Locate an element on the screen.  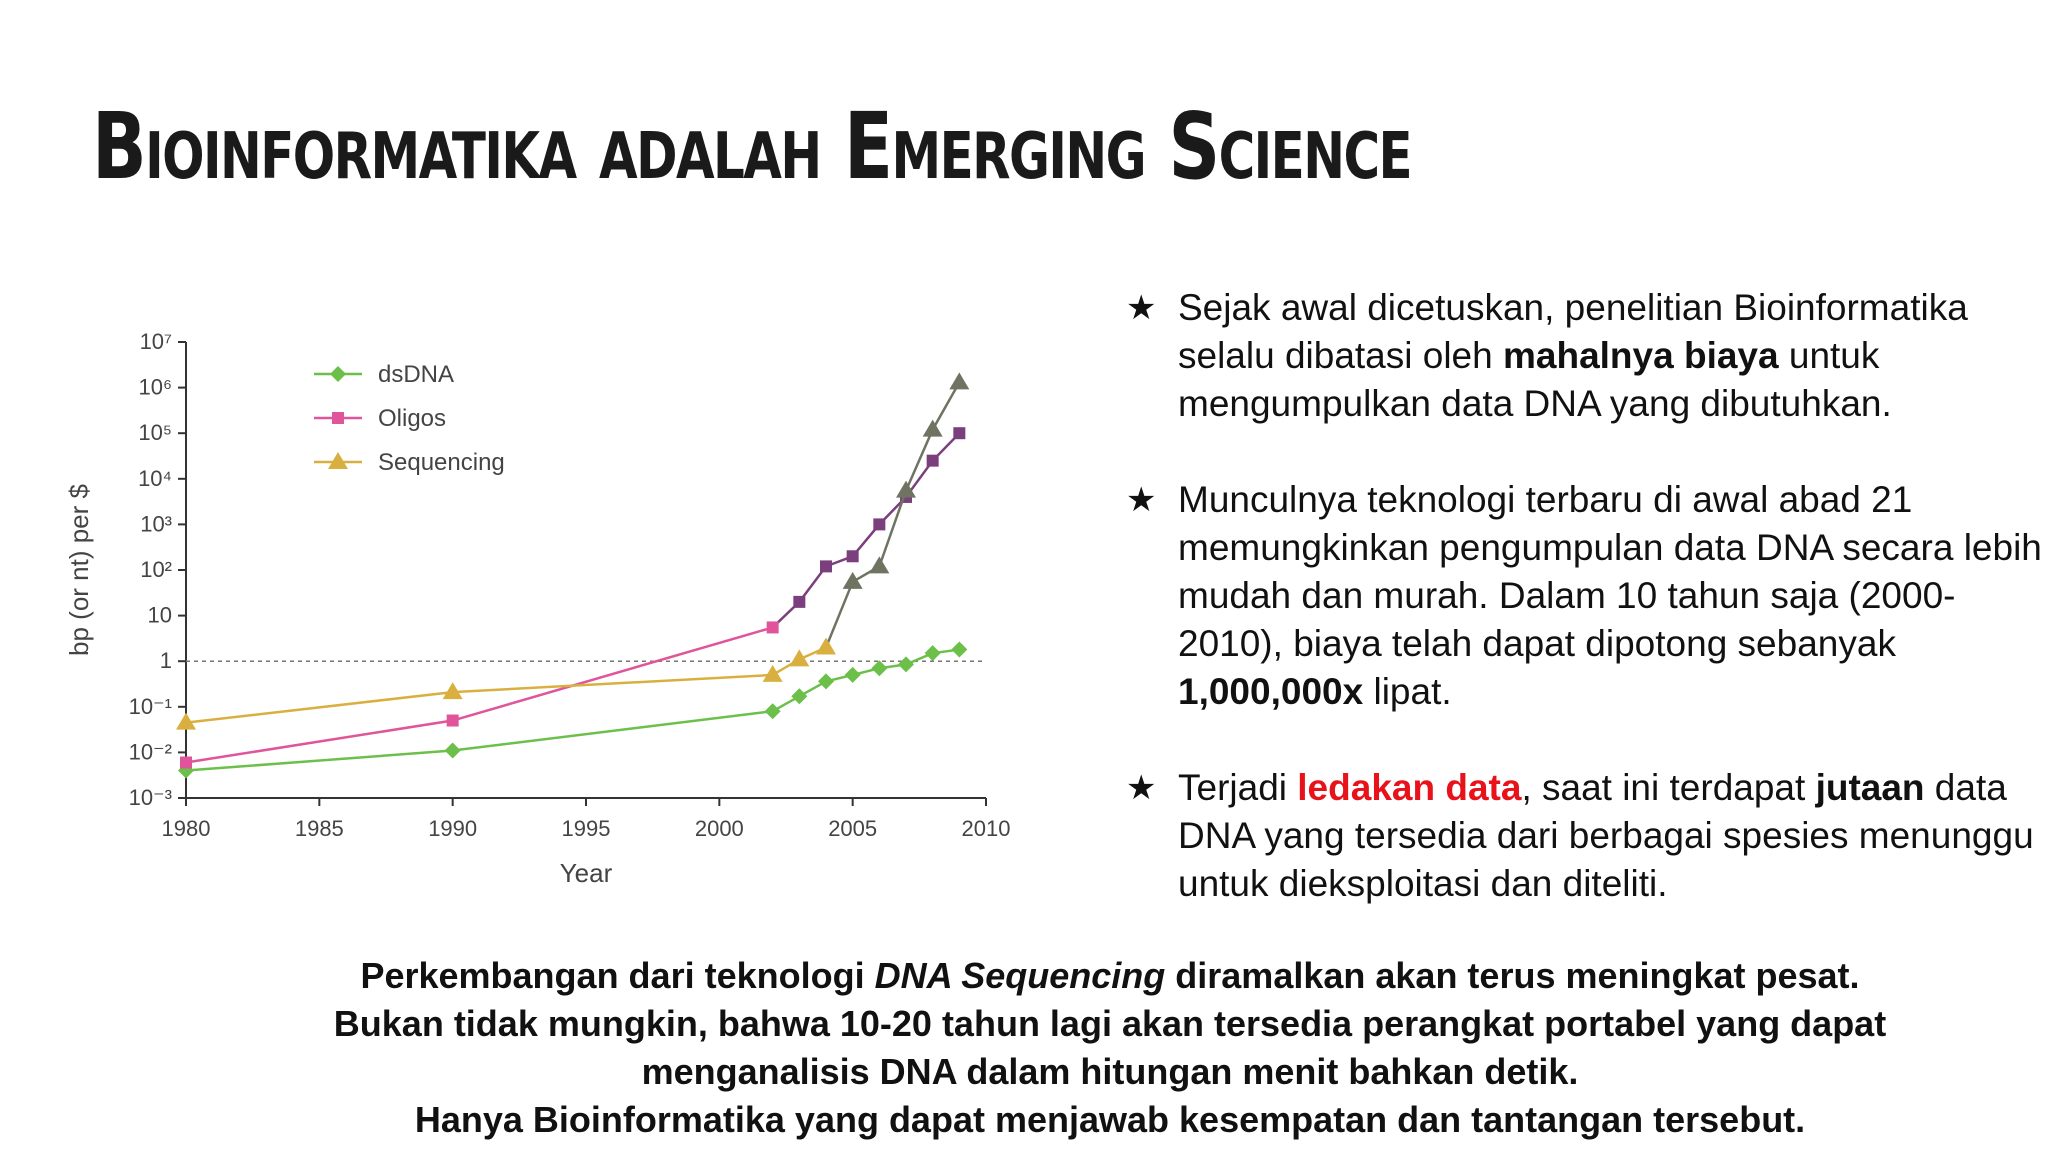
x-tick-label: 1995 is located at coordinates (586, 828).